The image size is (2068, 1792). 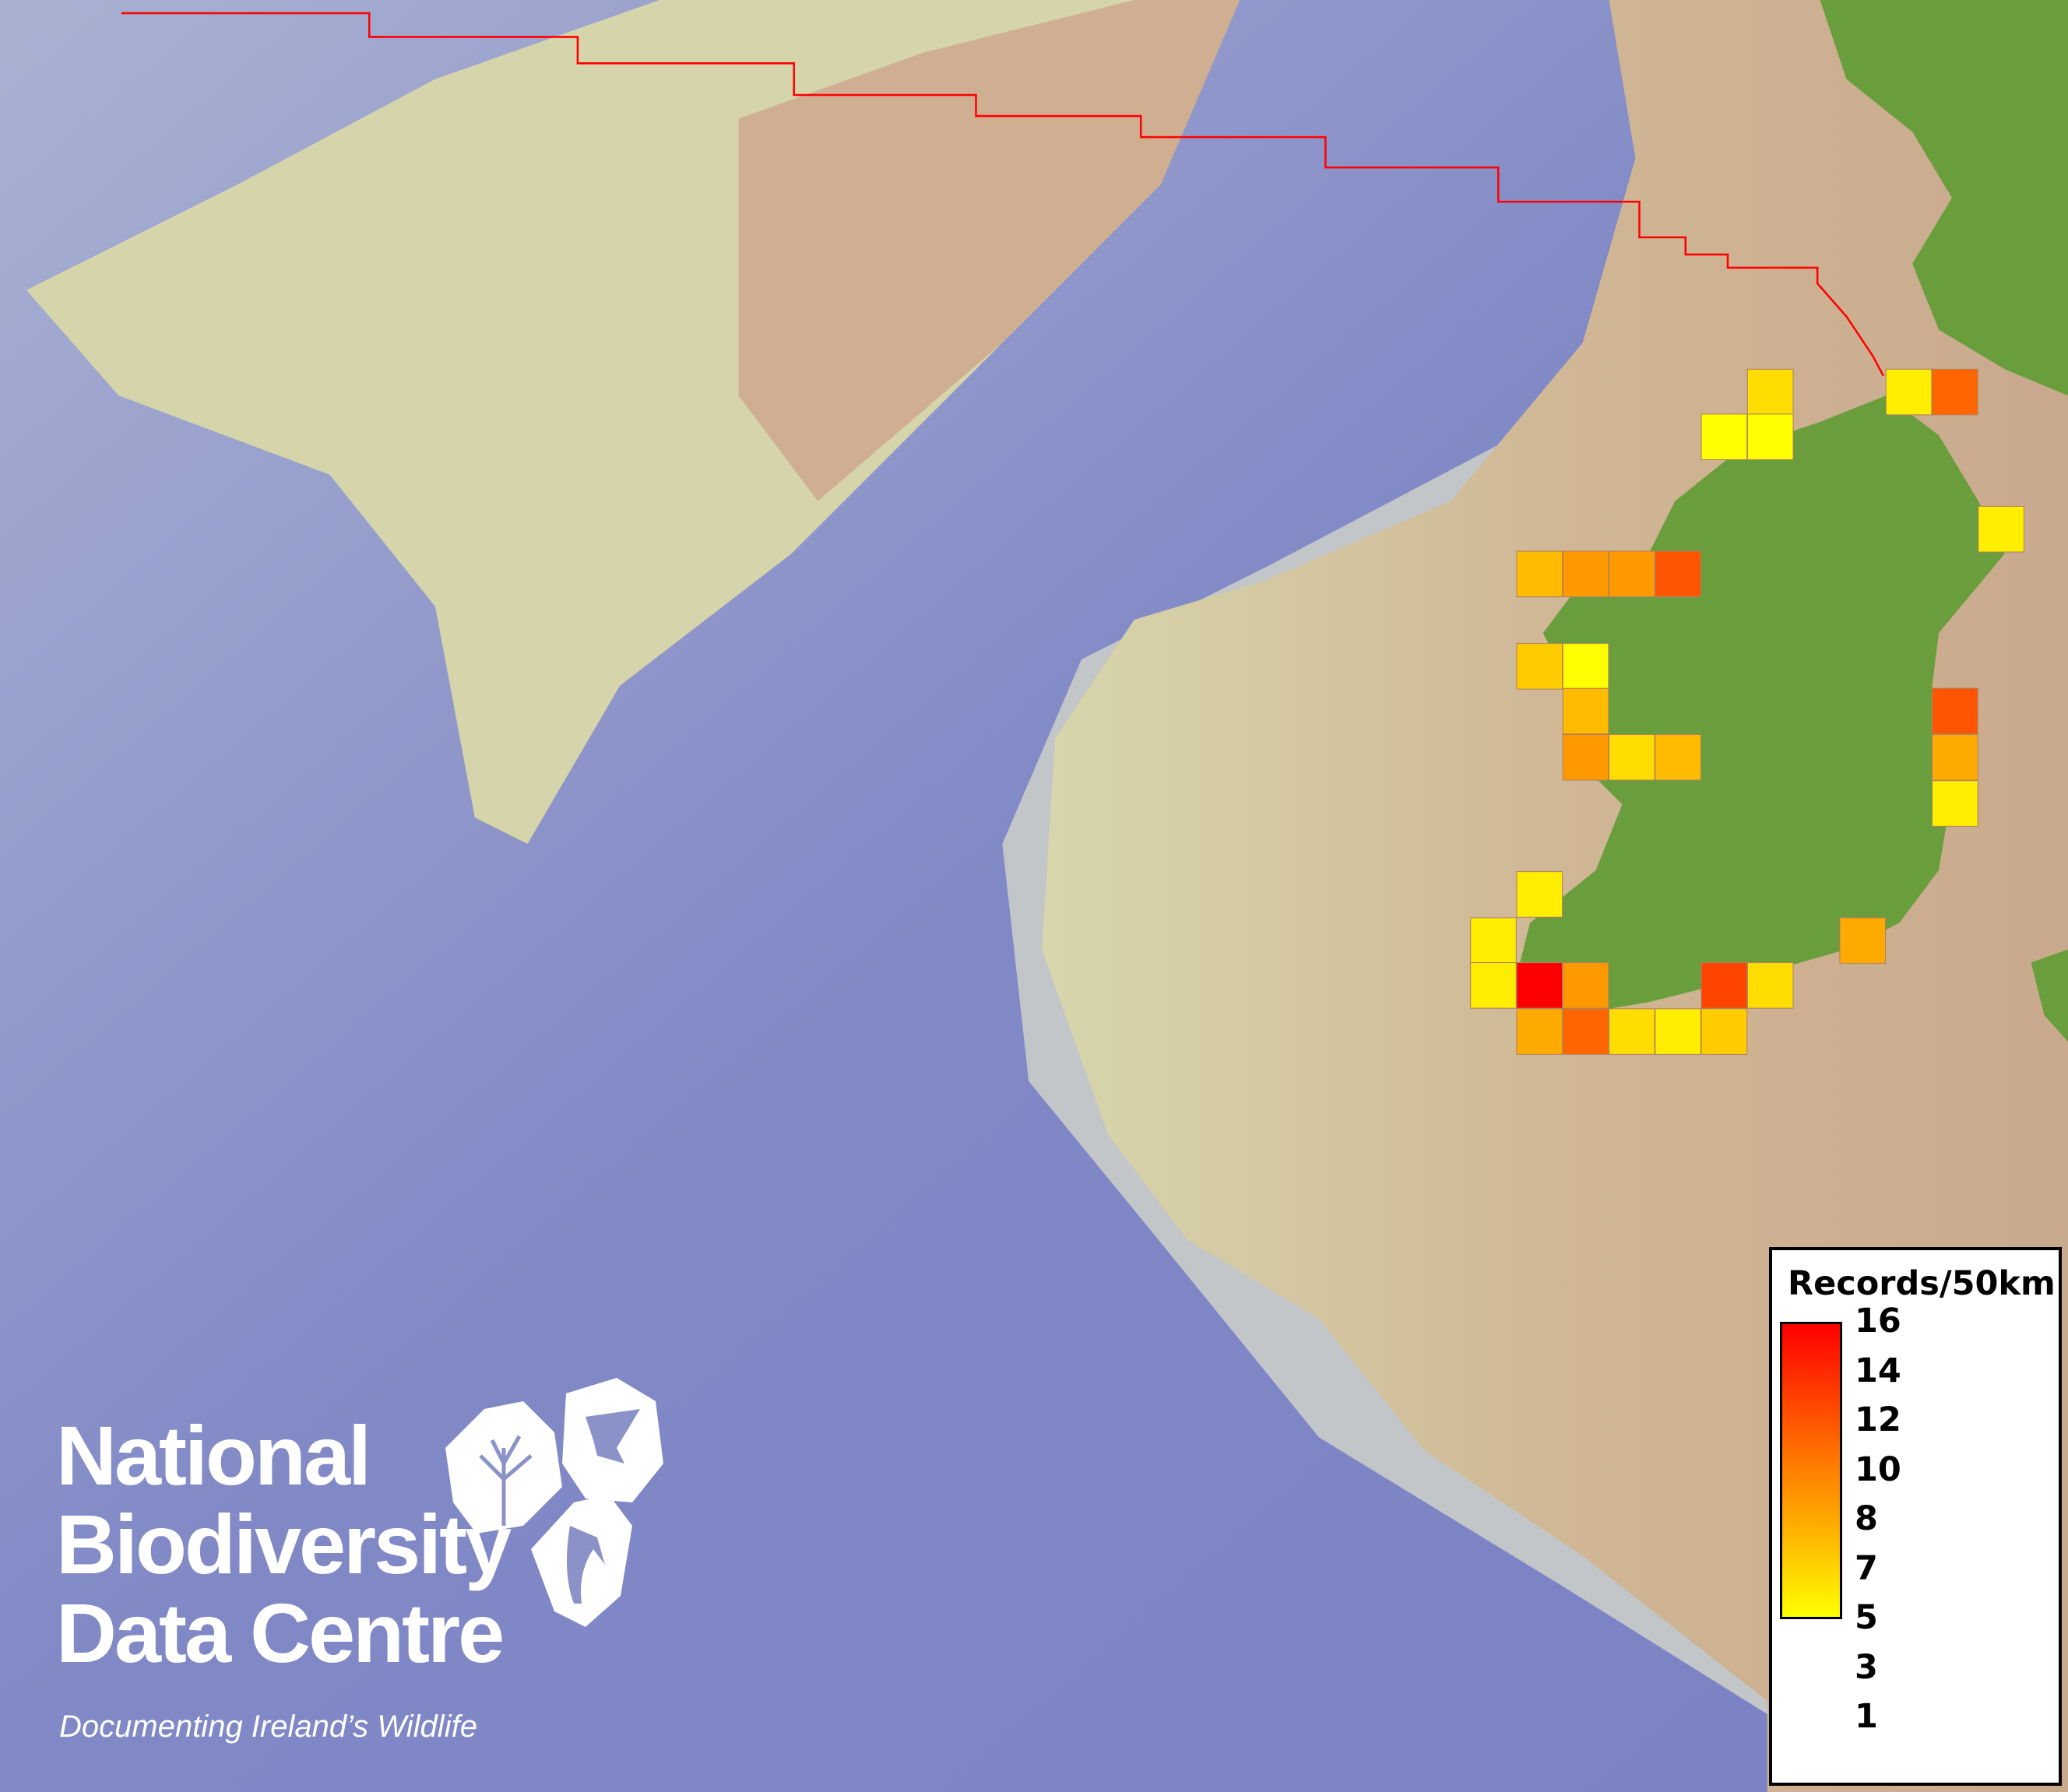 I want to click on legend-tick: 14, so click(x=1878, y=1370).